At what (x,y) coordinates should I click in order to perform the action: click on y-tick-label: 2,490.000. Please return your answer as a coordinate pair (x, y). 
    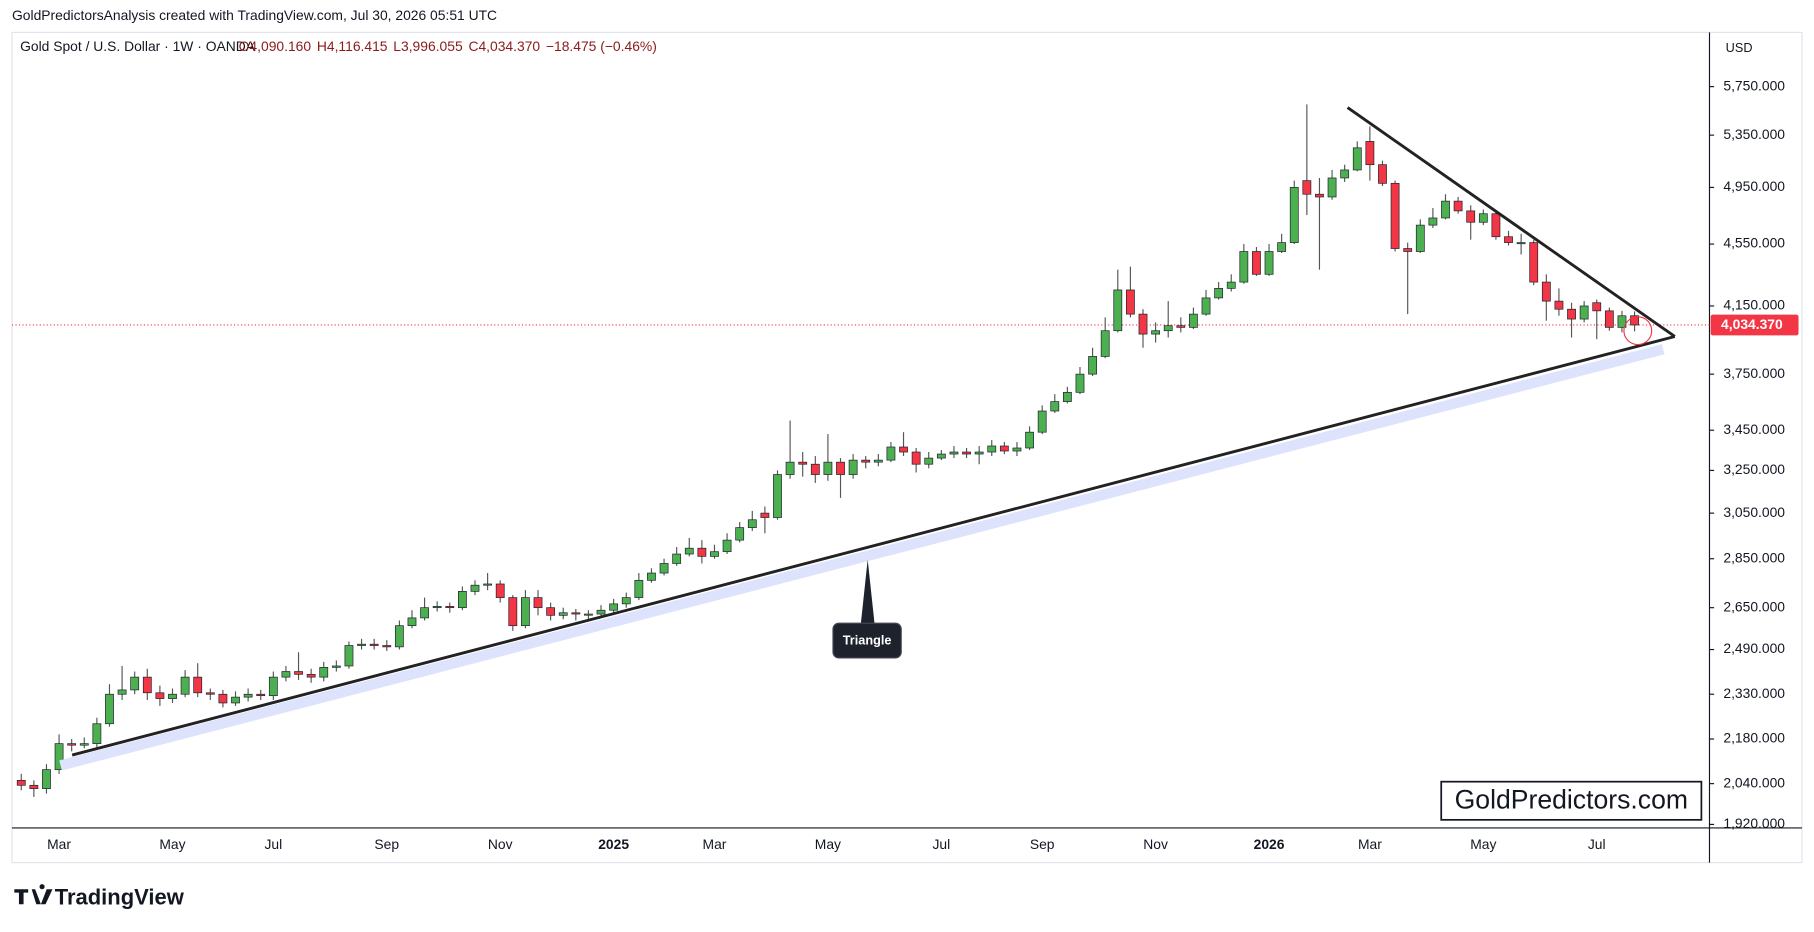
    Looking at the image, I should click on (1754, 648).